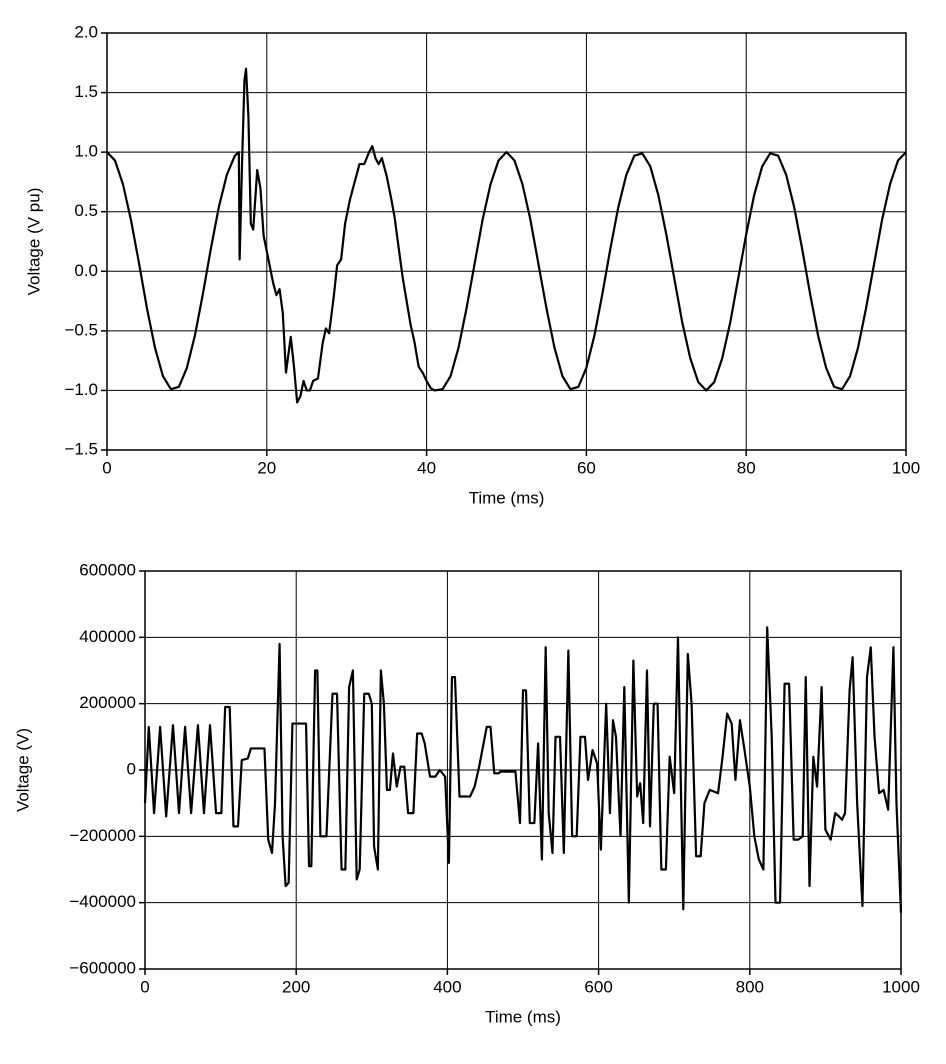 The width and height of the screenshot is (946, 1064). Describe the element at coordinates (131, 768) in the screenshot. I see `y-tick-label: 0` at that location.